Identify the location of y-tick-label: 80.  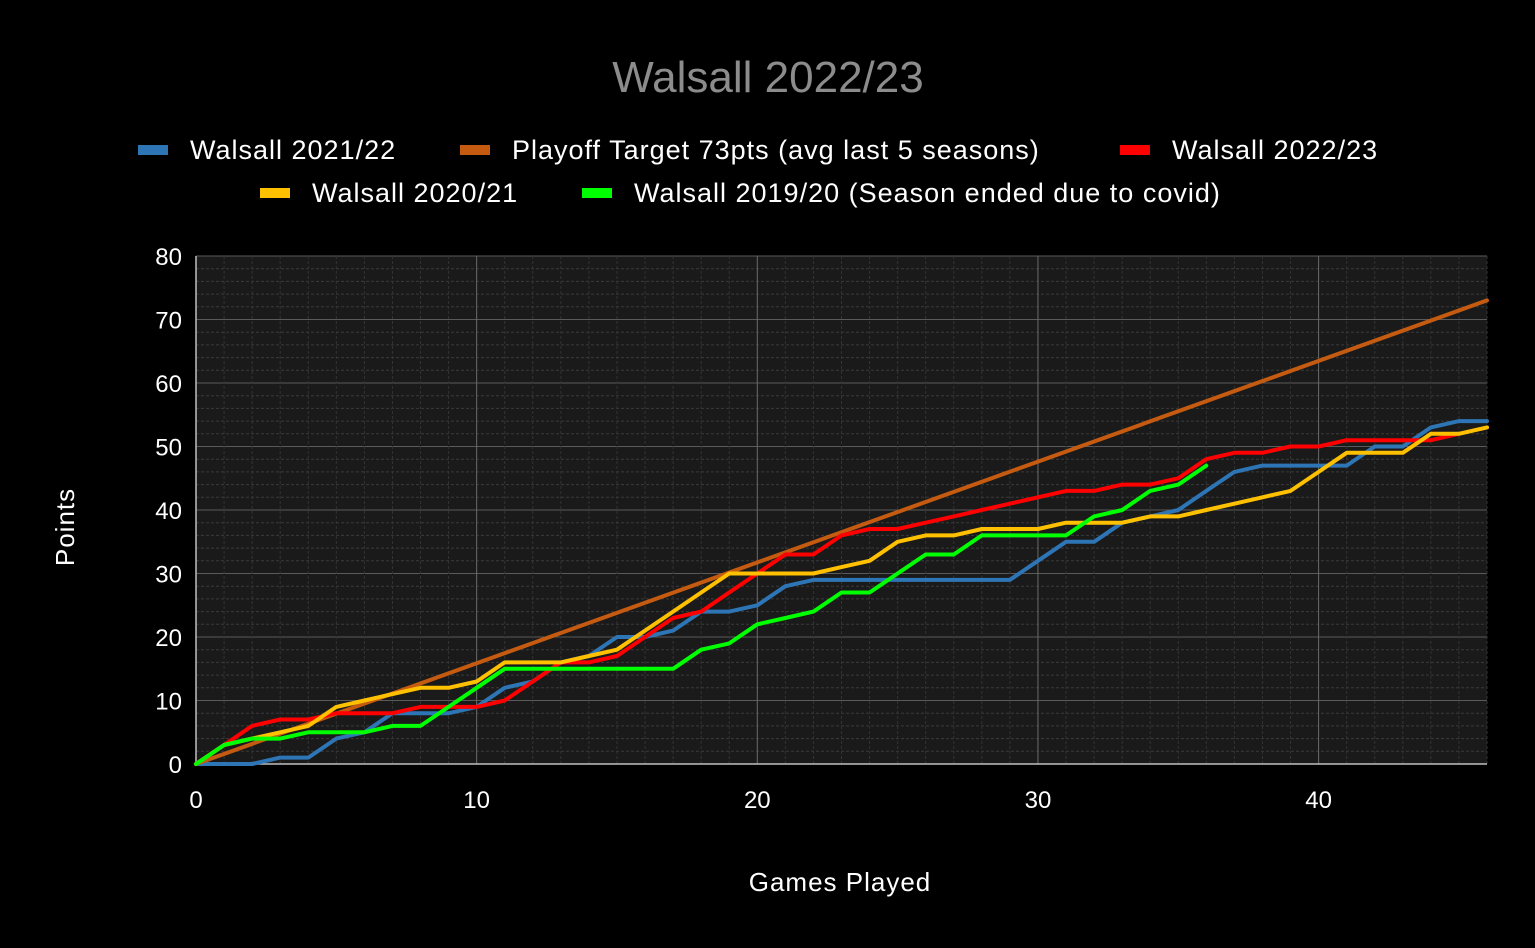
(168, 257).